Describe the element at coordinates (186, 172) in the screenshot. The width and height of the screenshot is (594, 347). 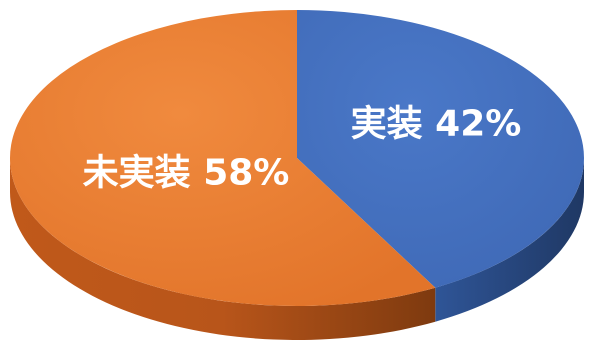
I see `slice-label-not-implemented: 未実装 58%` at that location.